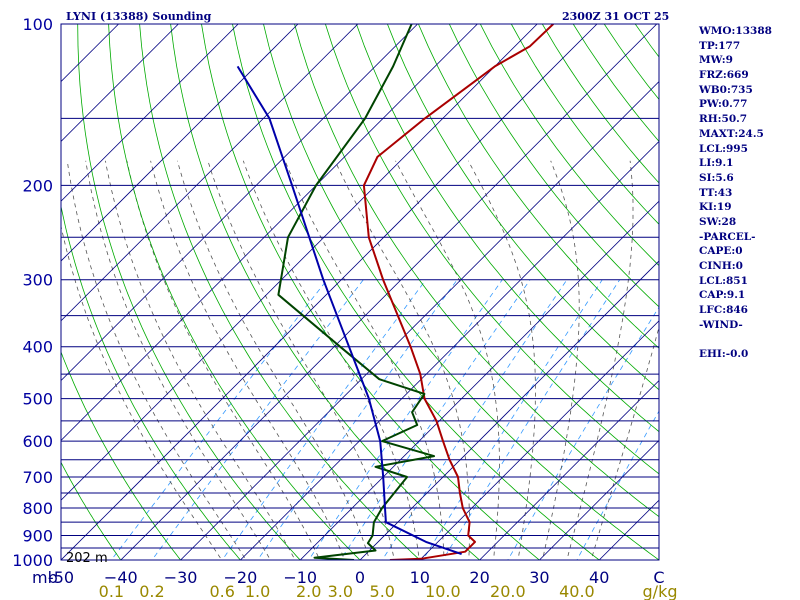 The image size is (800, 600). I want to click on sounding-timestamp: 2300Z 31 OCT 25, so click(616, 16).